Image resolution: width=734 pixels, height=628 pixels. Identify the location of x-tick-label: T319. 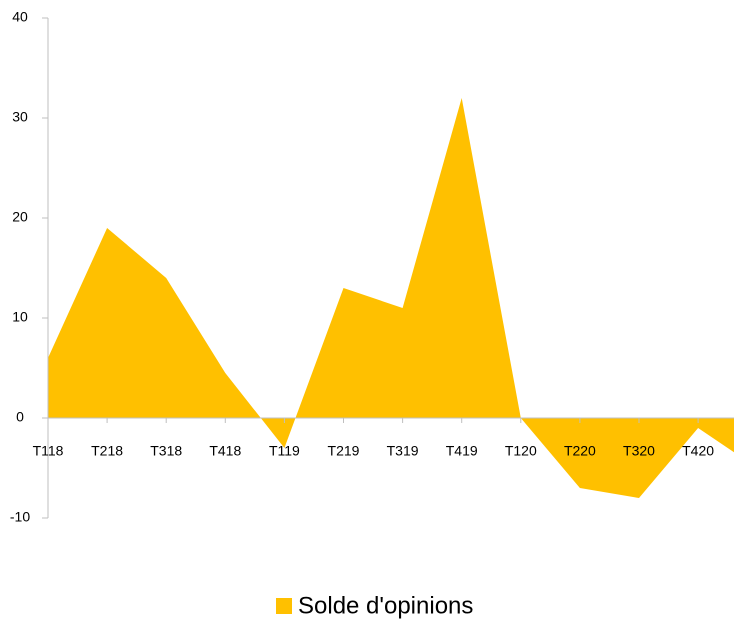
(403, 451).